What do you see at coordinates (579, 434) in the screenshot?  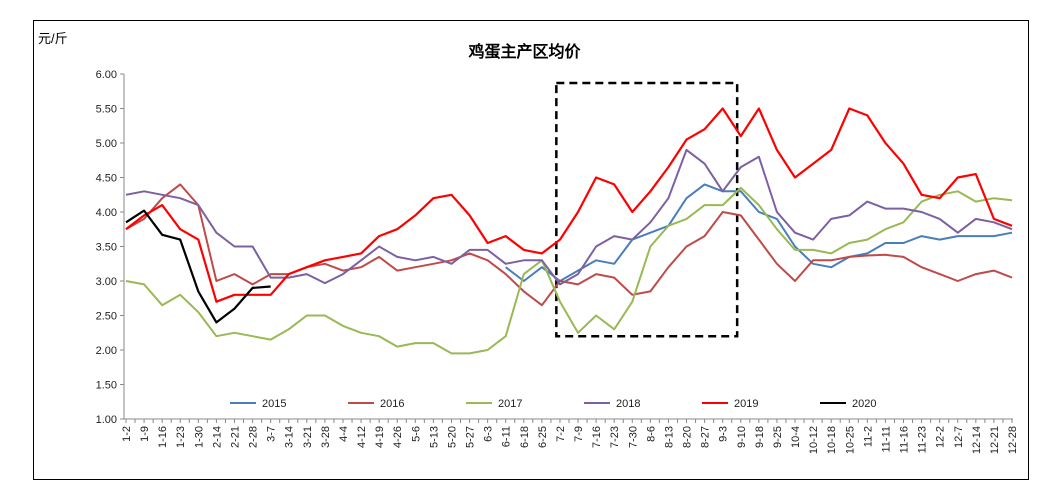 I see `x-tick-label: 7-9` at bounding box center [579, 434].